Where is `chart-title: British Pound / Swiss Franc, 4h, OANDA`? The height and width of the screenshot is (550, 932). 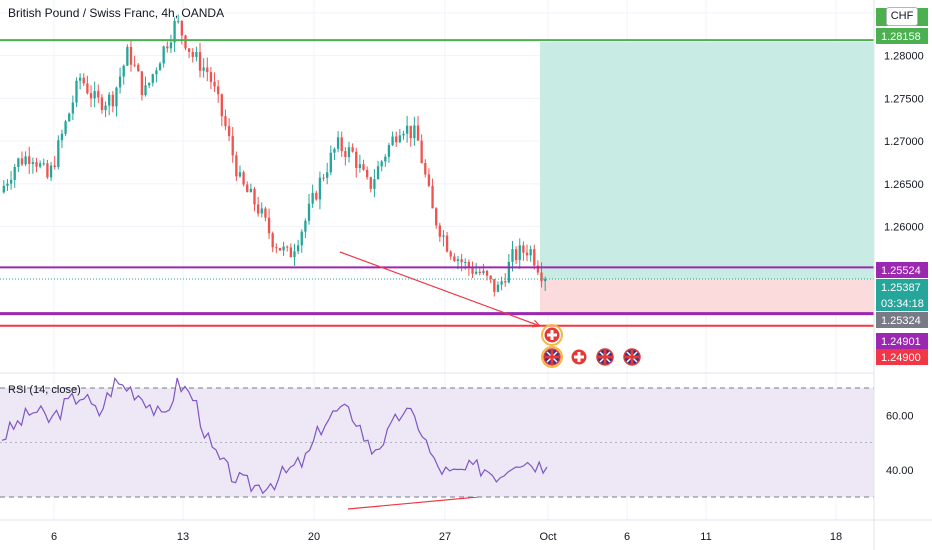
chart-title: British Pound / Swiss Franc, 4h, OANDA is located at coordinates (116, 13).